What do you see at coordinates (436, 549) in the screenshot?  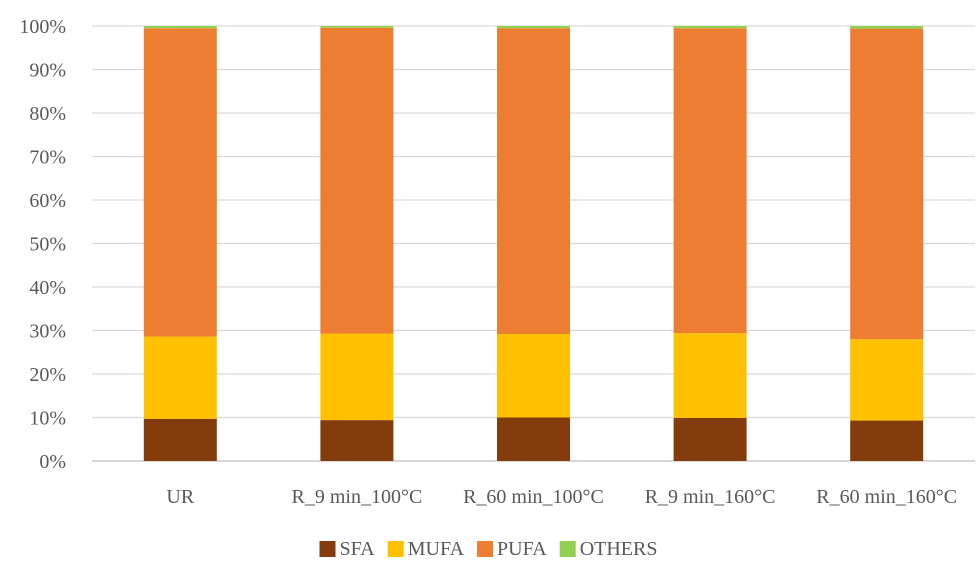 I see `legend-label: MUFA` at bounding box center [436, 549].